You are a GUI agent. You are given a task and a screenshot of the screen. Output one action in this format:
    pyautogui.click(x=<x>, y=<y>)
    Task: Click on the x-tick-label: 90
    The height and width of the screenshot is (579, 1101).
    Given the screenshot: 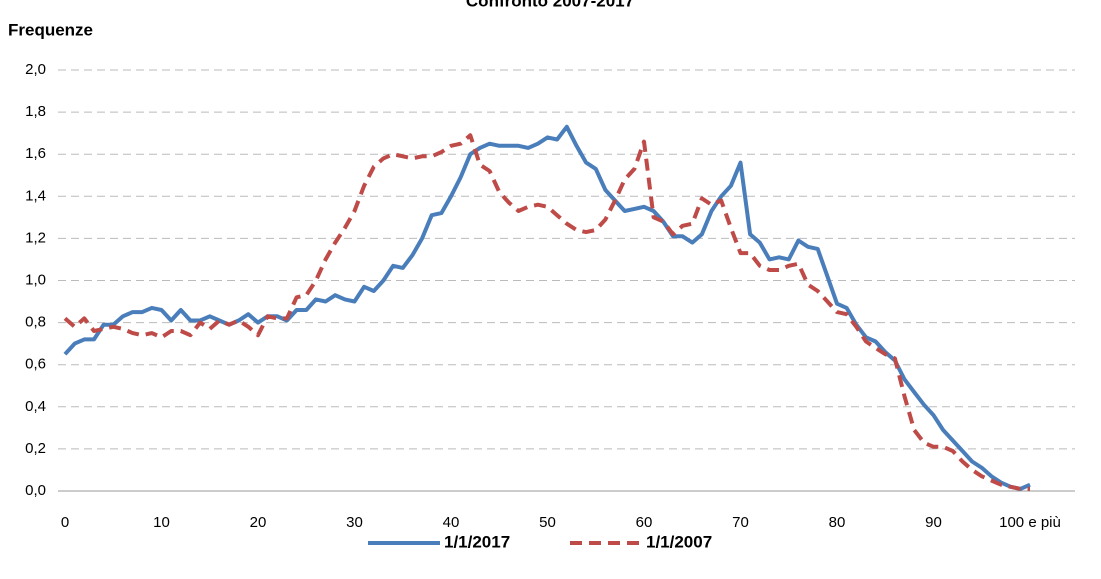 What is the action you would take?
    pyautogui.click(x=933, y=522)
    